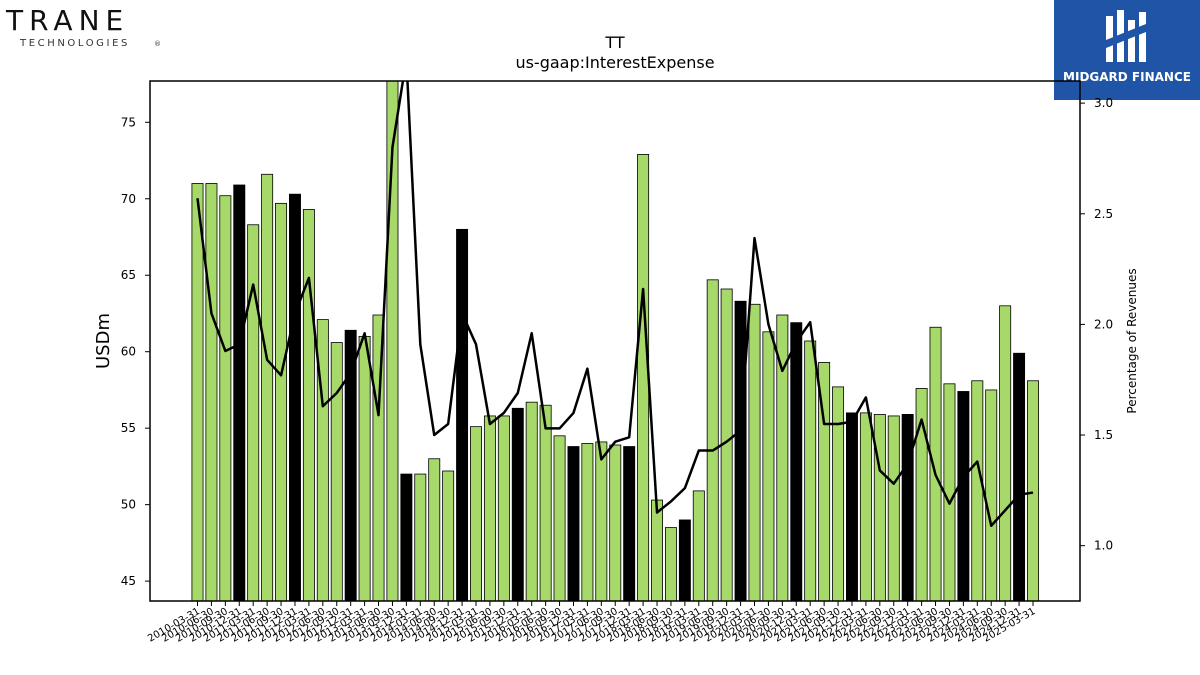 The image size is (1200, 675). I want to click on midgard-emblem-icon: MIDGARD FINANCE, so click(1127, 47).